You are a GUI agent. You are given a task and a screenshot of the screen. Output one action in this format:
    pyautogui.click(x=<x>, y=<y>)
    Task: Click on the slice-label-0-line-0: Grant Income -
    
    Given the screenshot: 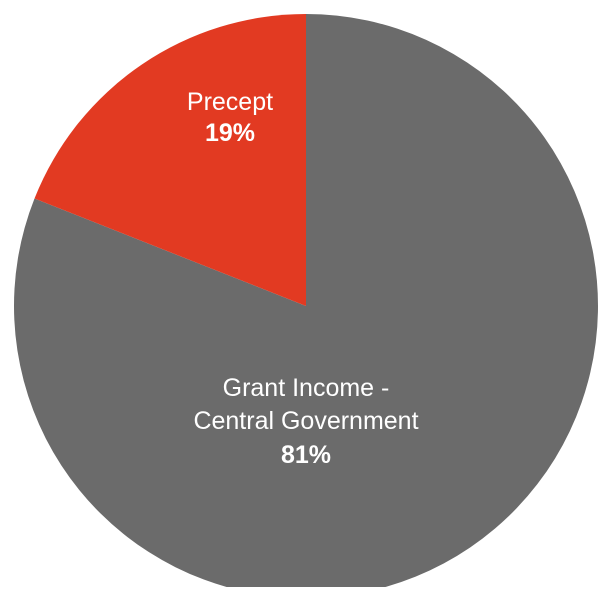 What is the action you would take?
    pyautogui.click(x=306, y=388)
    